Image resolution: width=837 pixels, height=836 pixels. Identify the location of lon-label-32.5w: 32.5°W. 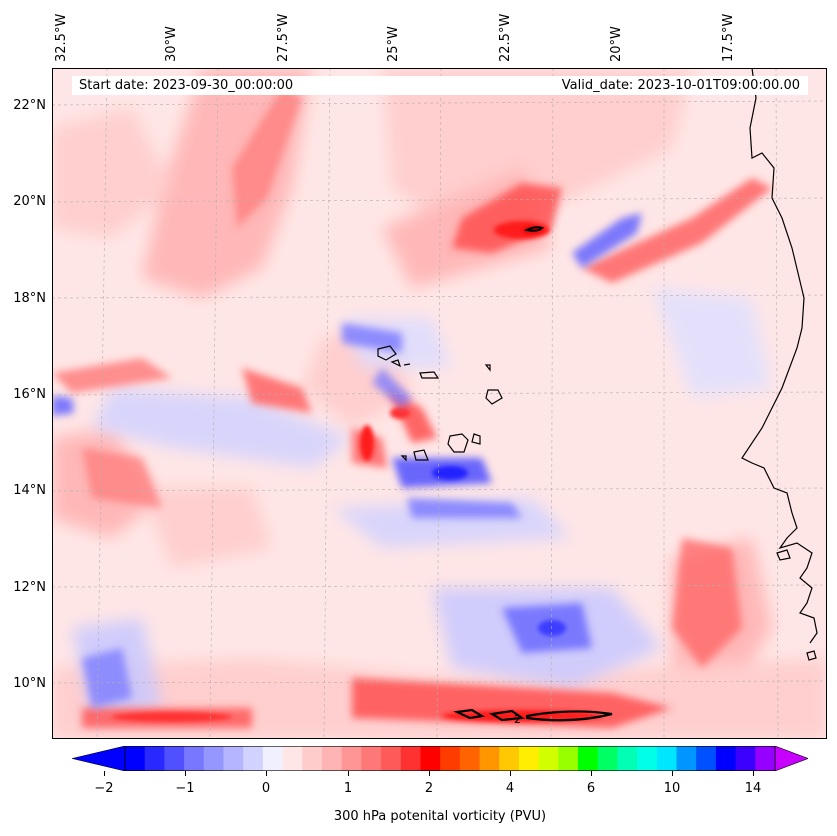
(61, 37).